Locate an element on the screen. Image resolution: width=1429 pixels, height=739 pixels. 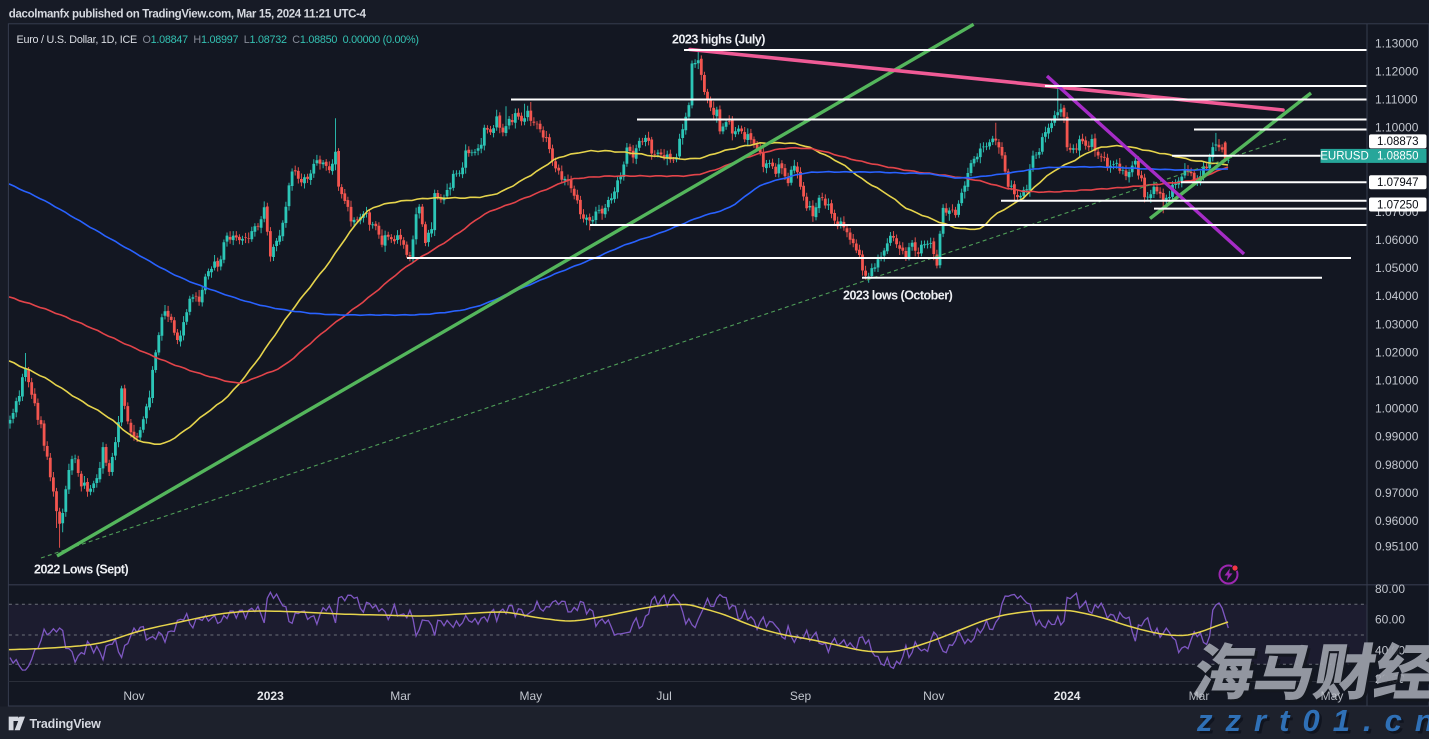
svg-text: 1.03000 is located at coordinates (1397, 324).